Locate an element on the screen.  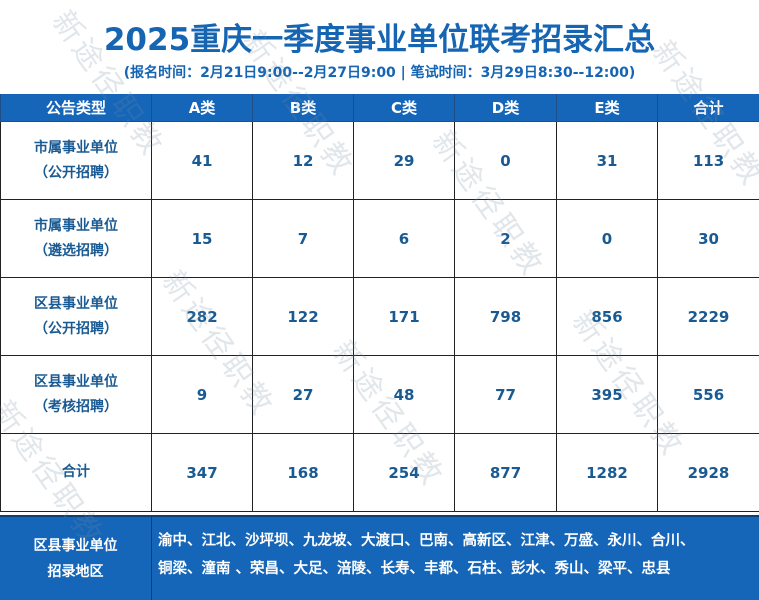
value-cell: 29 is located at coordinates (404, 160).